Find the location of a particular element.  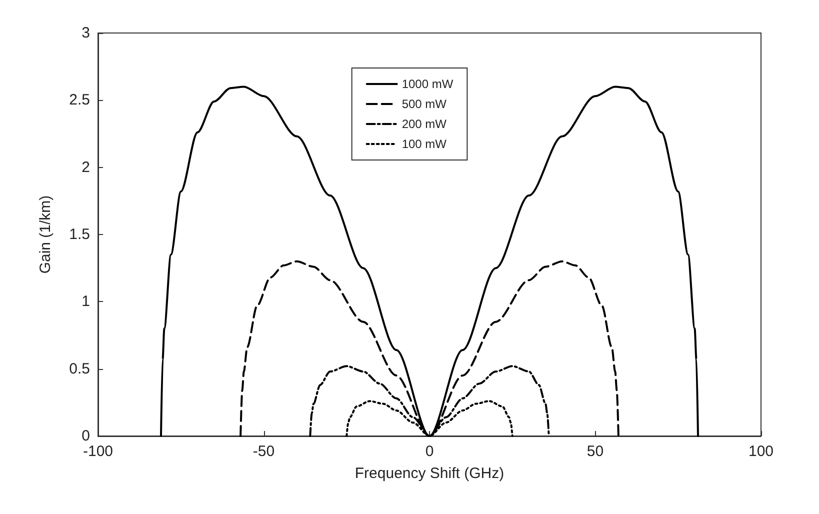

legend-label: 1000 mW is located at coordinates (428, 84).